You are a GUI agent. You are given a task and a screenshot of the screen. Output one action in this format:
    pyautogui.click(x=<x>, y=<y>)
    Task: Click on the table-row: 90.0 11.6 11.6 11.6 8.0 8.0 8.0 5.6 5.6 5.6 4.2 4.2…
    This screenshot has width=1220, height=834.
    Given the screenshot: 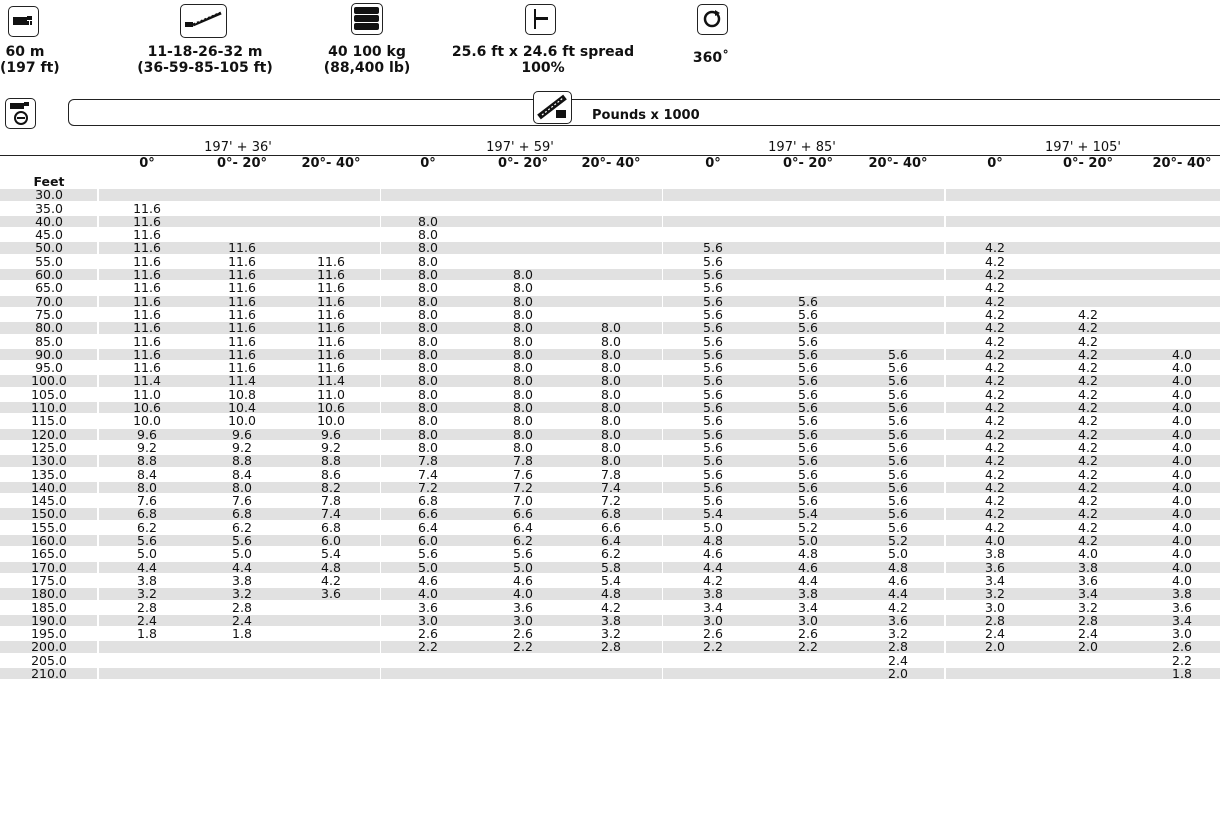 What is the action you would take?
    pyautogui.click(x=610, y=354)
    